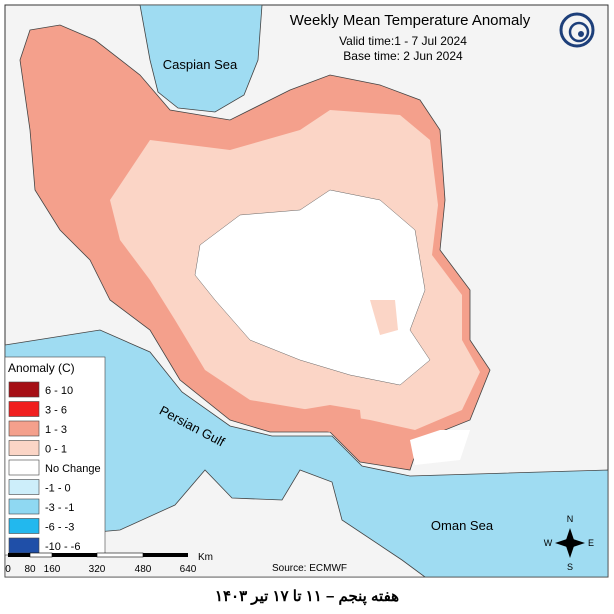 The width and height of the screenshot is (614, 614). What do you see at coordinates (309, 568) in the screenshot?
I see `source: Source: ECMWF` at bounding box center [309, 568].